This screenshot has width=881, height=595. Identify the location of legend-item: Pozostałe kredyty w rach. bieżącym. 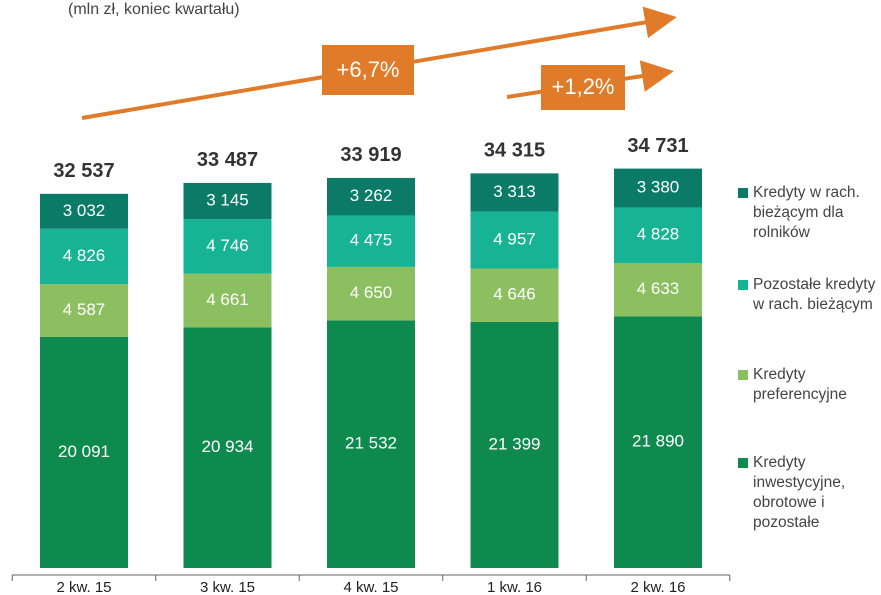
(808, 295).